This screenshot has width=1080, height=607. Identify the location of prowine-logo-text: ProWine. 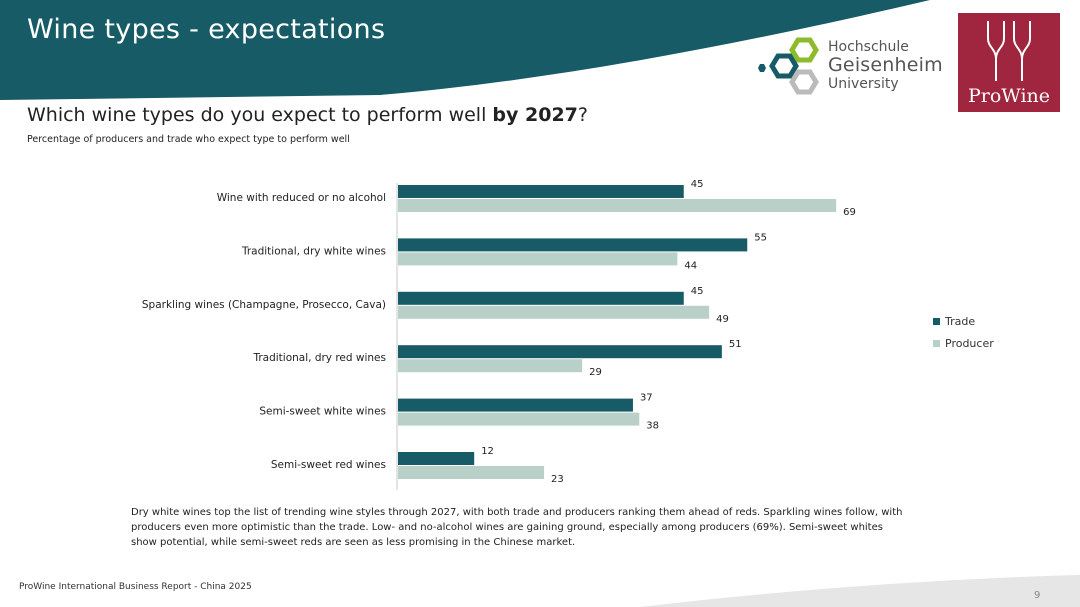
(1009, 96).